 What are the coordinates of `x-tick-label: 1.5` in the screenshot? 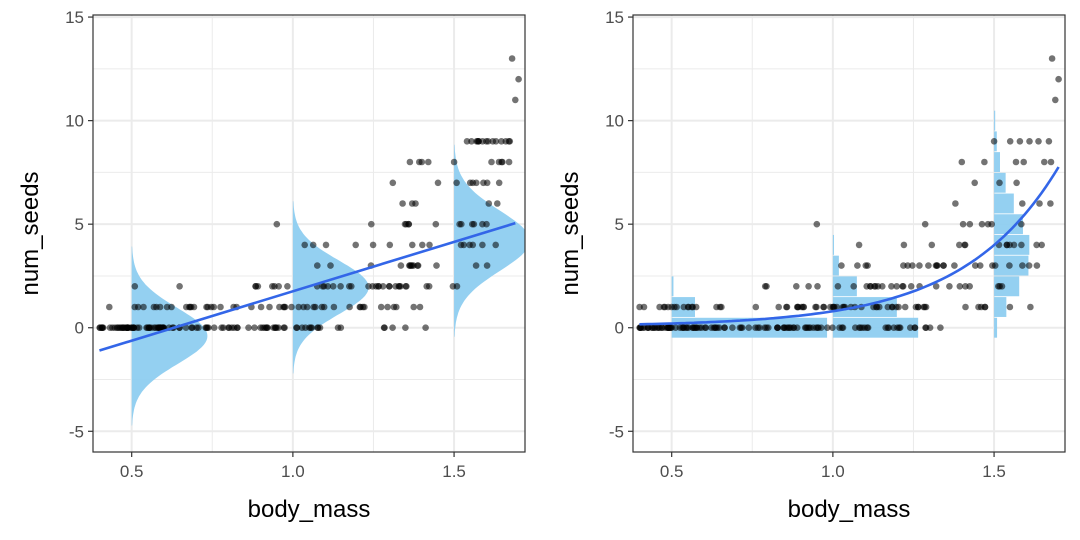 It's located at (454, 471).